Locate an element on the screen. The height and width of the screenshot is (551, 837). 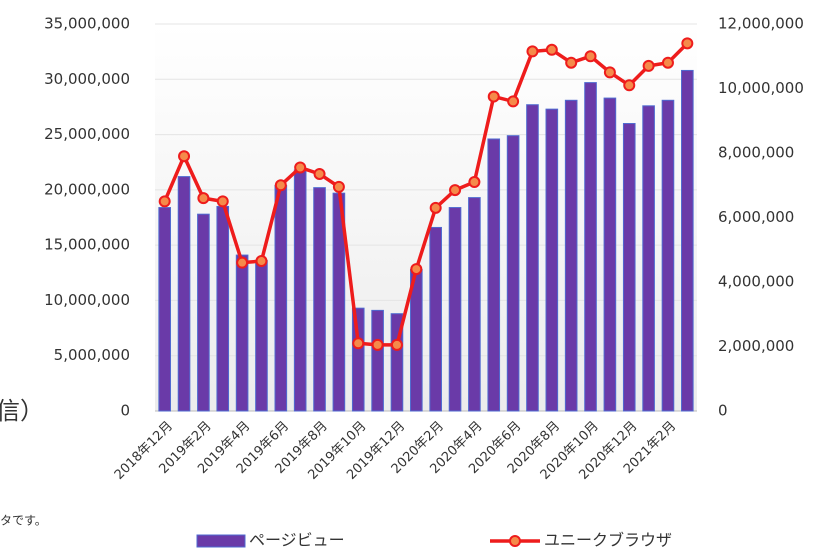
y-tick-label: 30,000,000 is located at coordinates (87, 79).